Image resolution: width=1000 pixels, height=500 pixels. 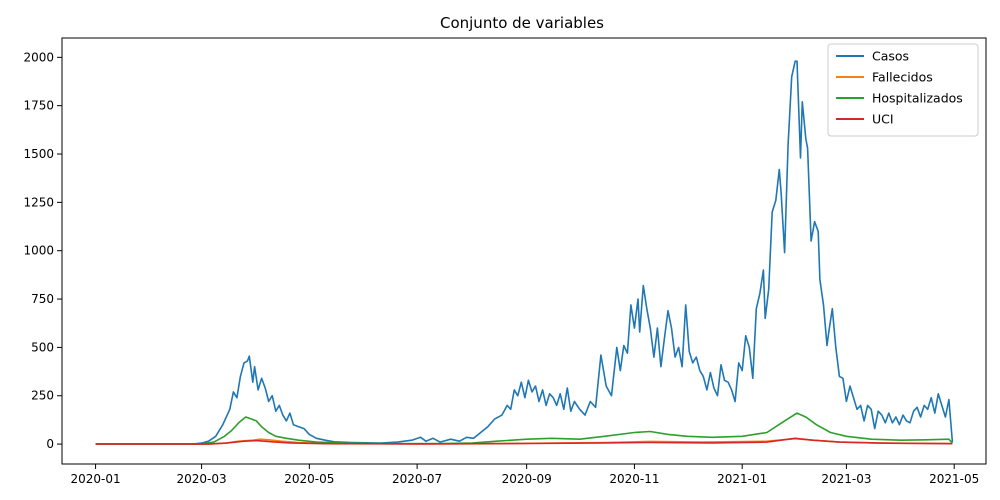 What do you see at coordinates (202, 479) in the screenshot?
I see `x-tick-label: 2020-03` at bounding box center [202, 479].